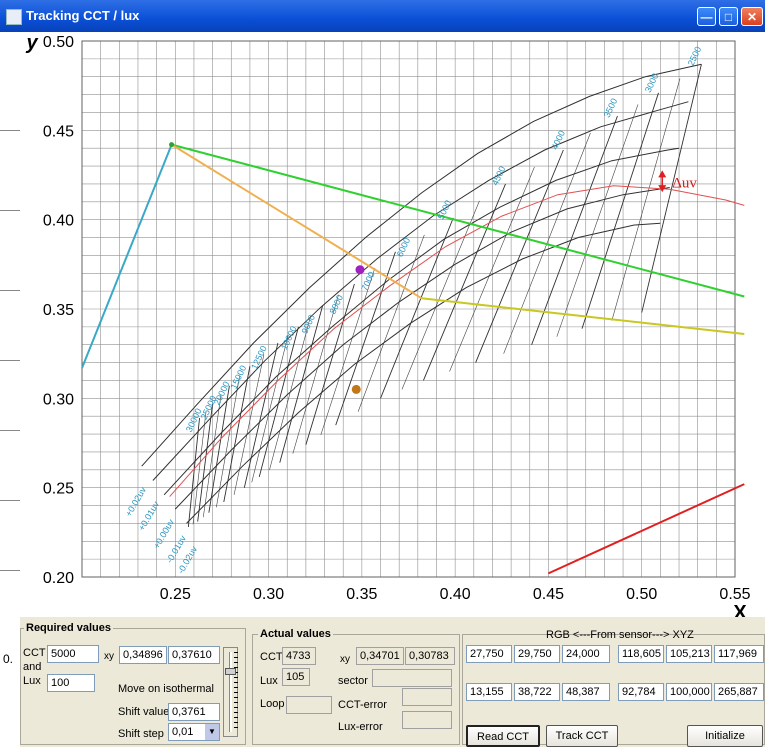 Image resolution: width=765 pixels, height=747 pixels. I want to click on window-title: Tracking CCT / lux, so click(83, 15).